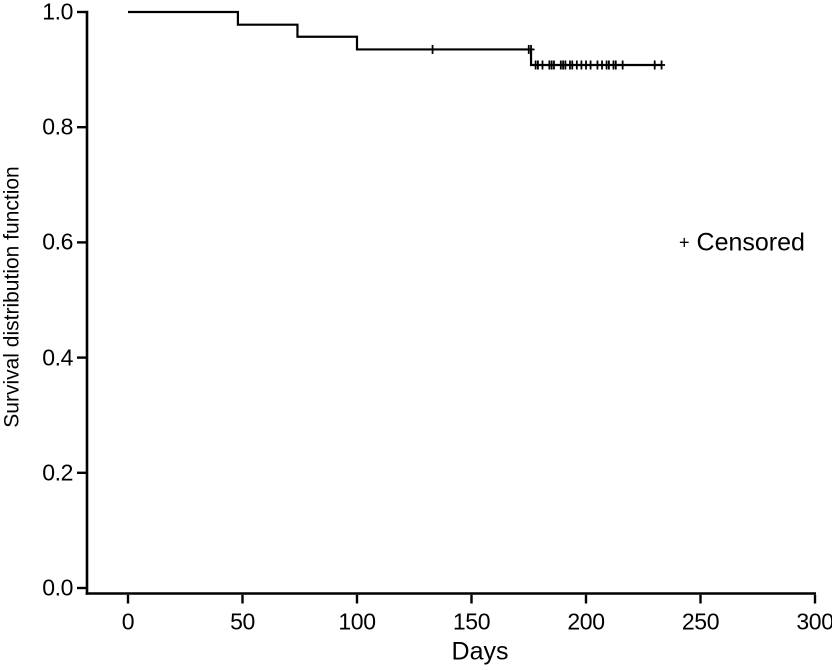 This screenshot has width=832, height=670. Describe the element at coordinates (57, 126) in the screenshot. I see `y-tick-label: 0.8` at that location.